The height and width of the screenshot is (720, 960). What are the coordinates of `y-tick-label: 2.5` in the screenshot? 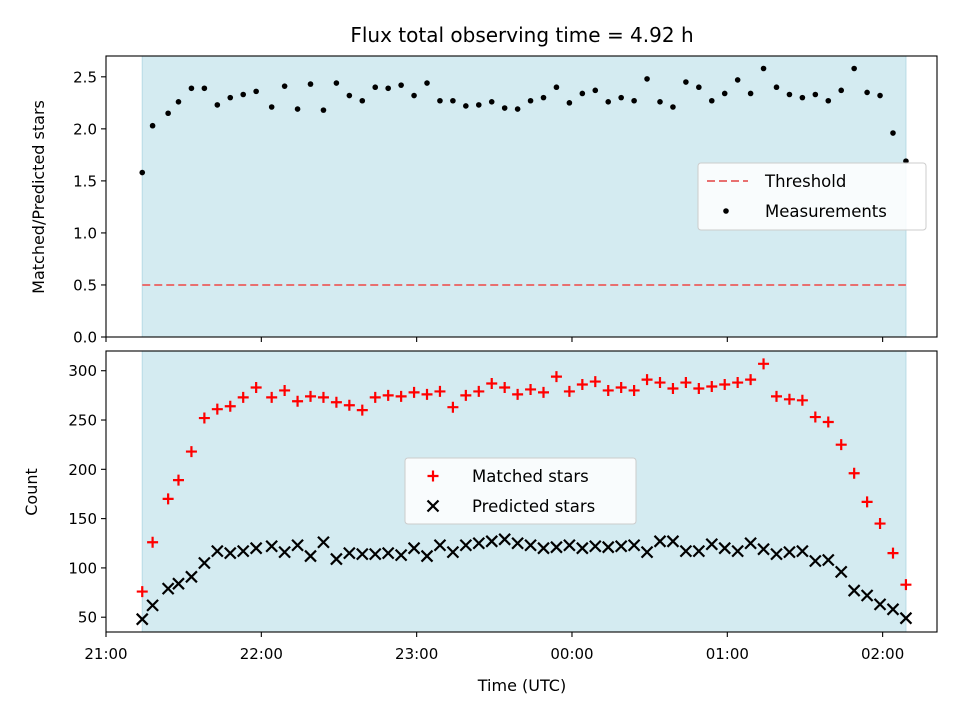 It's located at (85, 77).